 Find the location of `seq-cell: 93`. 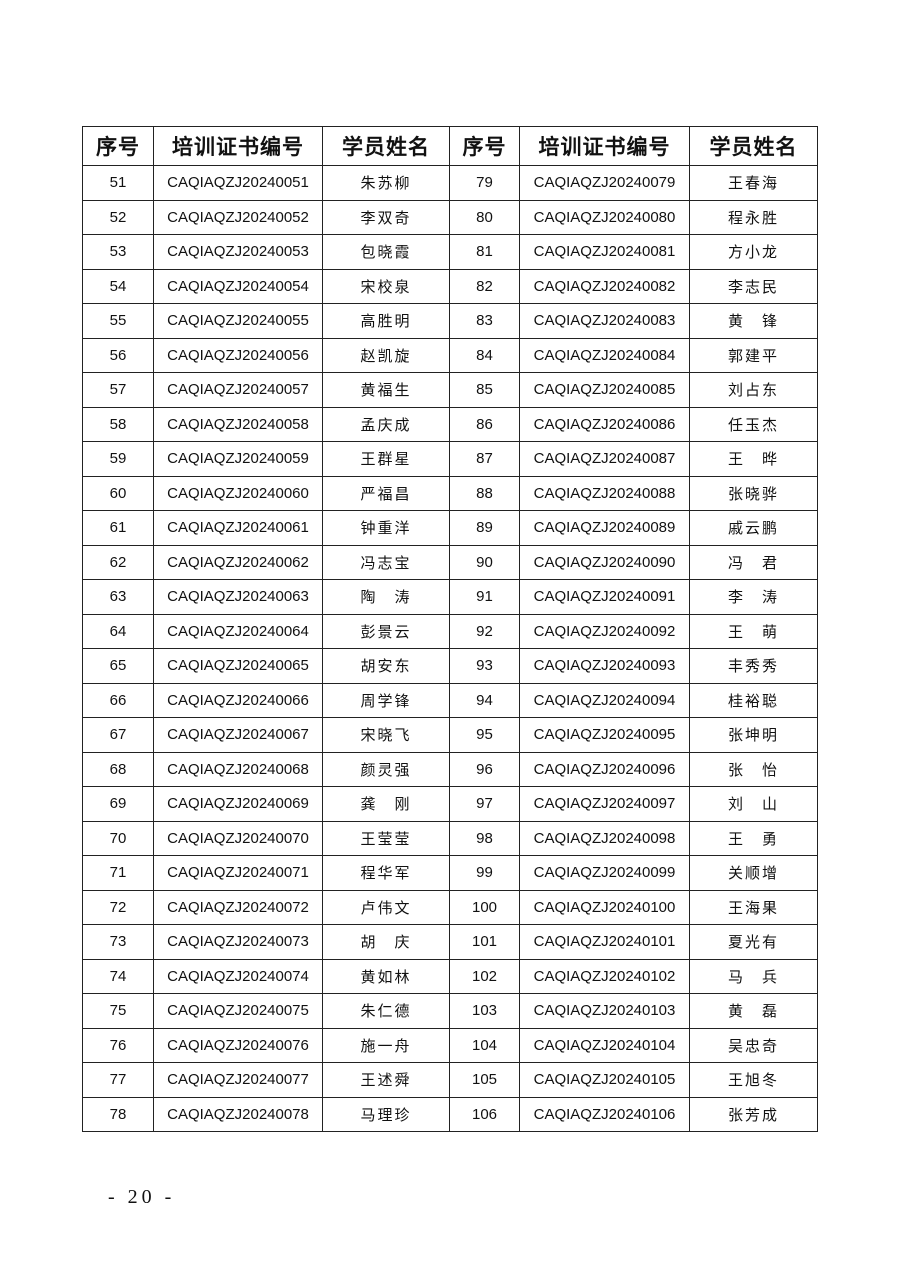

seq-cell: 93 is located at coordinates (484, 666).